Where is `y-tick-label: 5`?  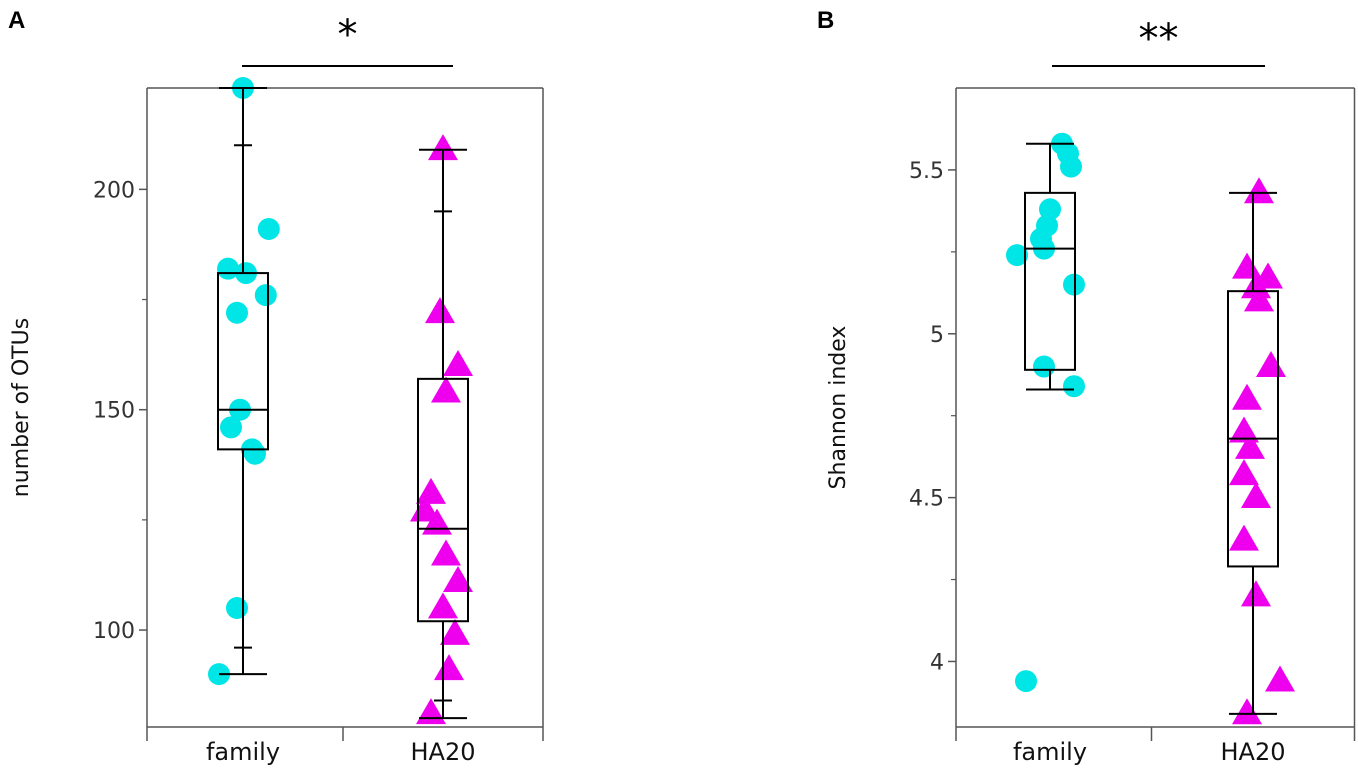 y-tick-label: 5 is located at coordinates (937, 335).